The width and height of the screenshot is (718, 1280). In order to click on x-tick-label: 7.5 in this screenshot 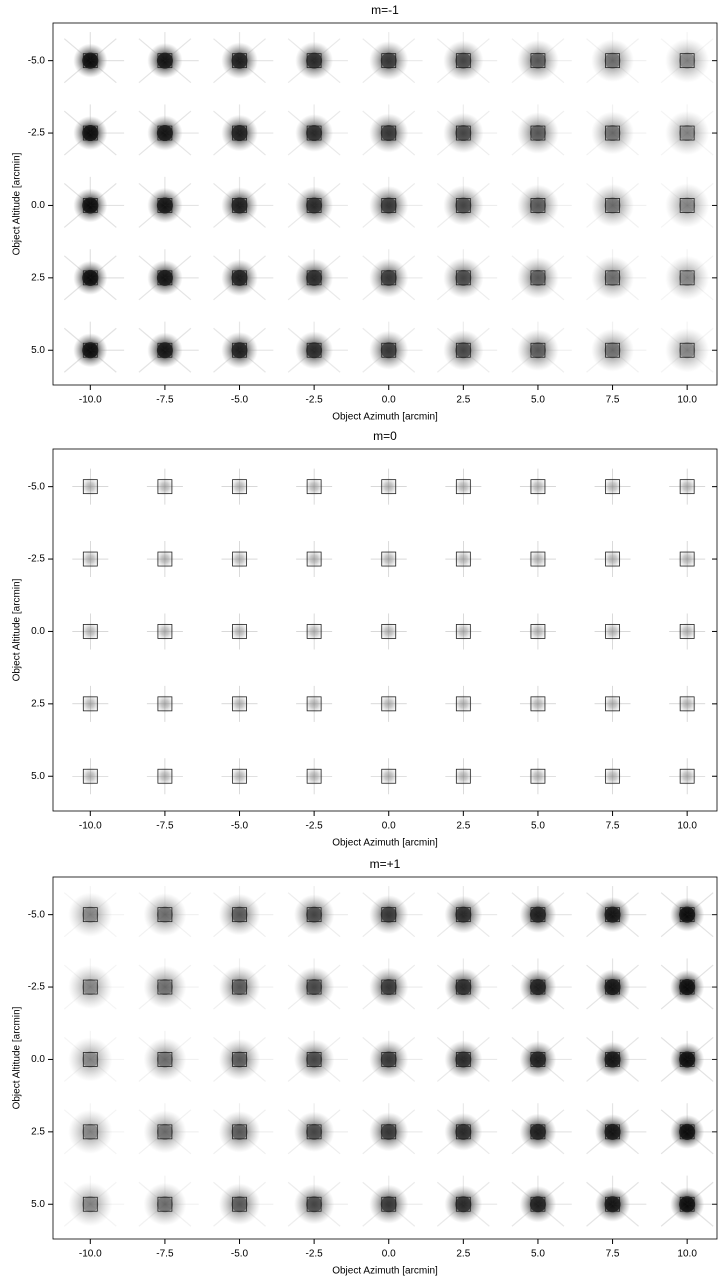, I will do `click(613, 400)`.